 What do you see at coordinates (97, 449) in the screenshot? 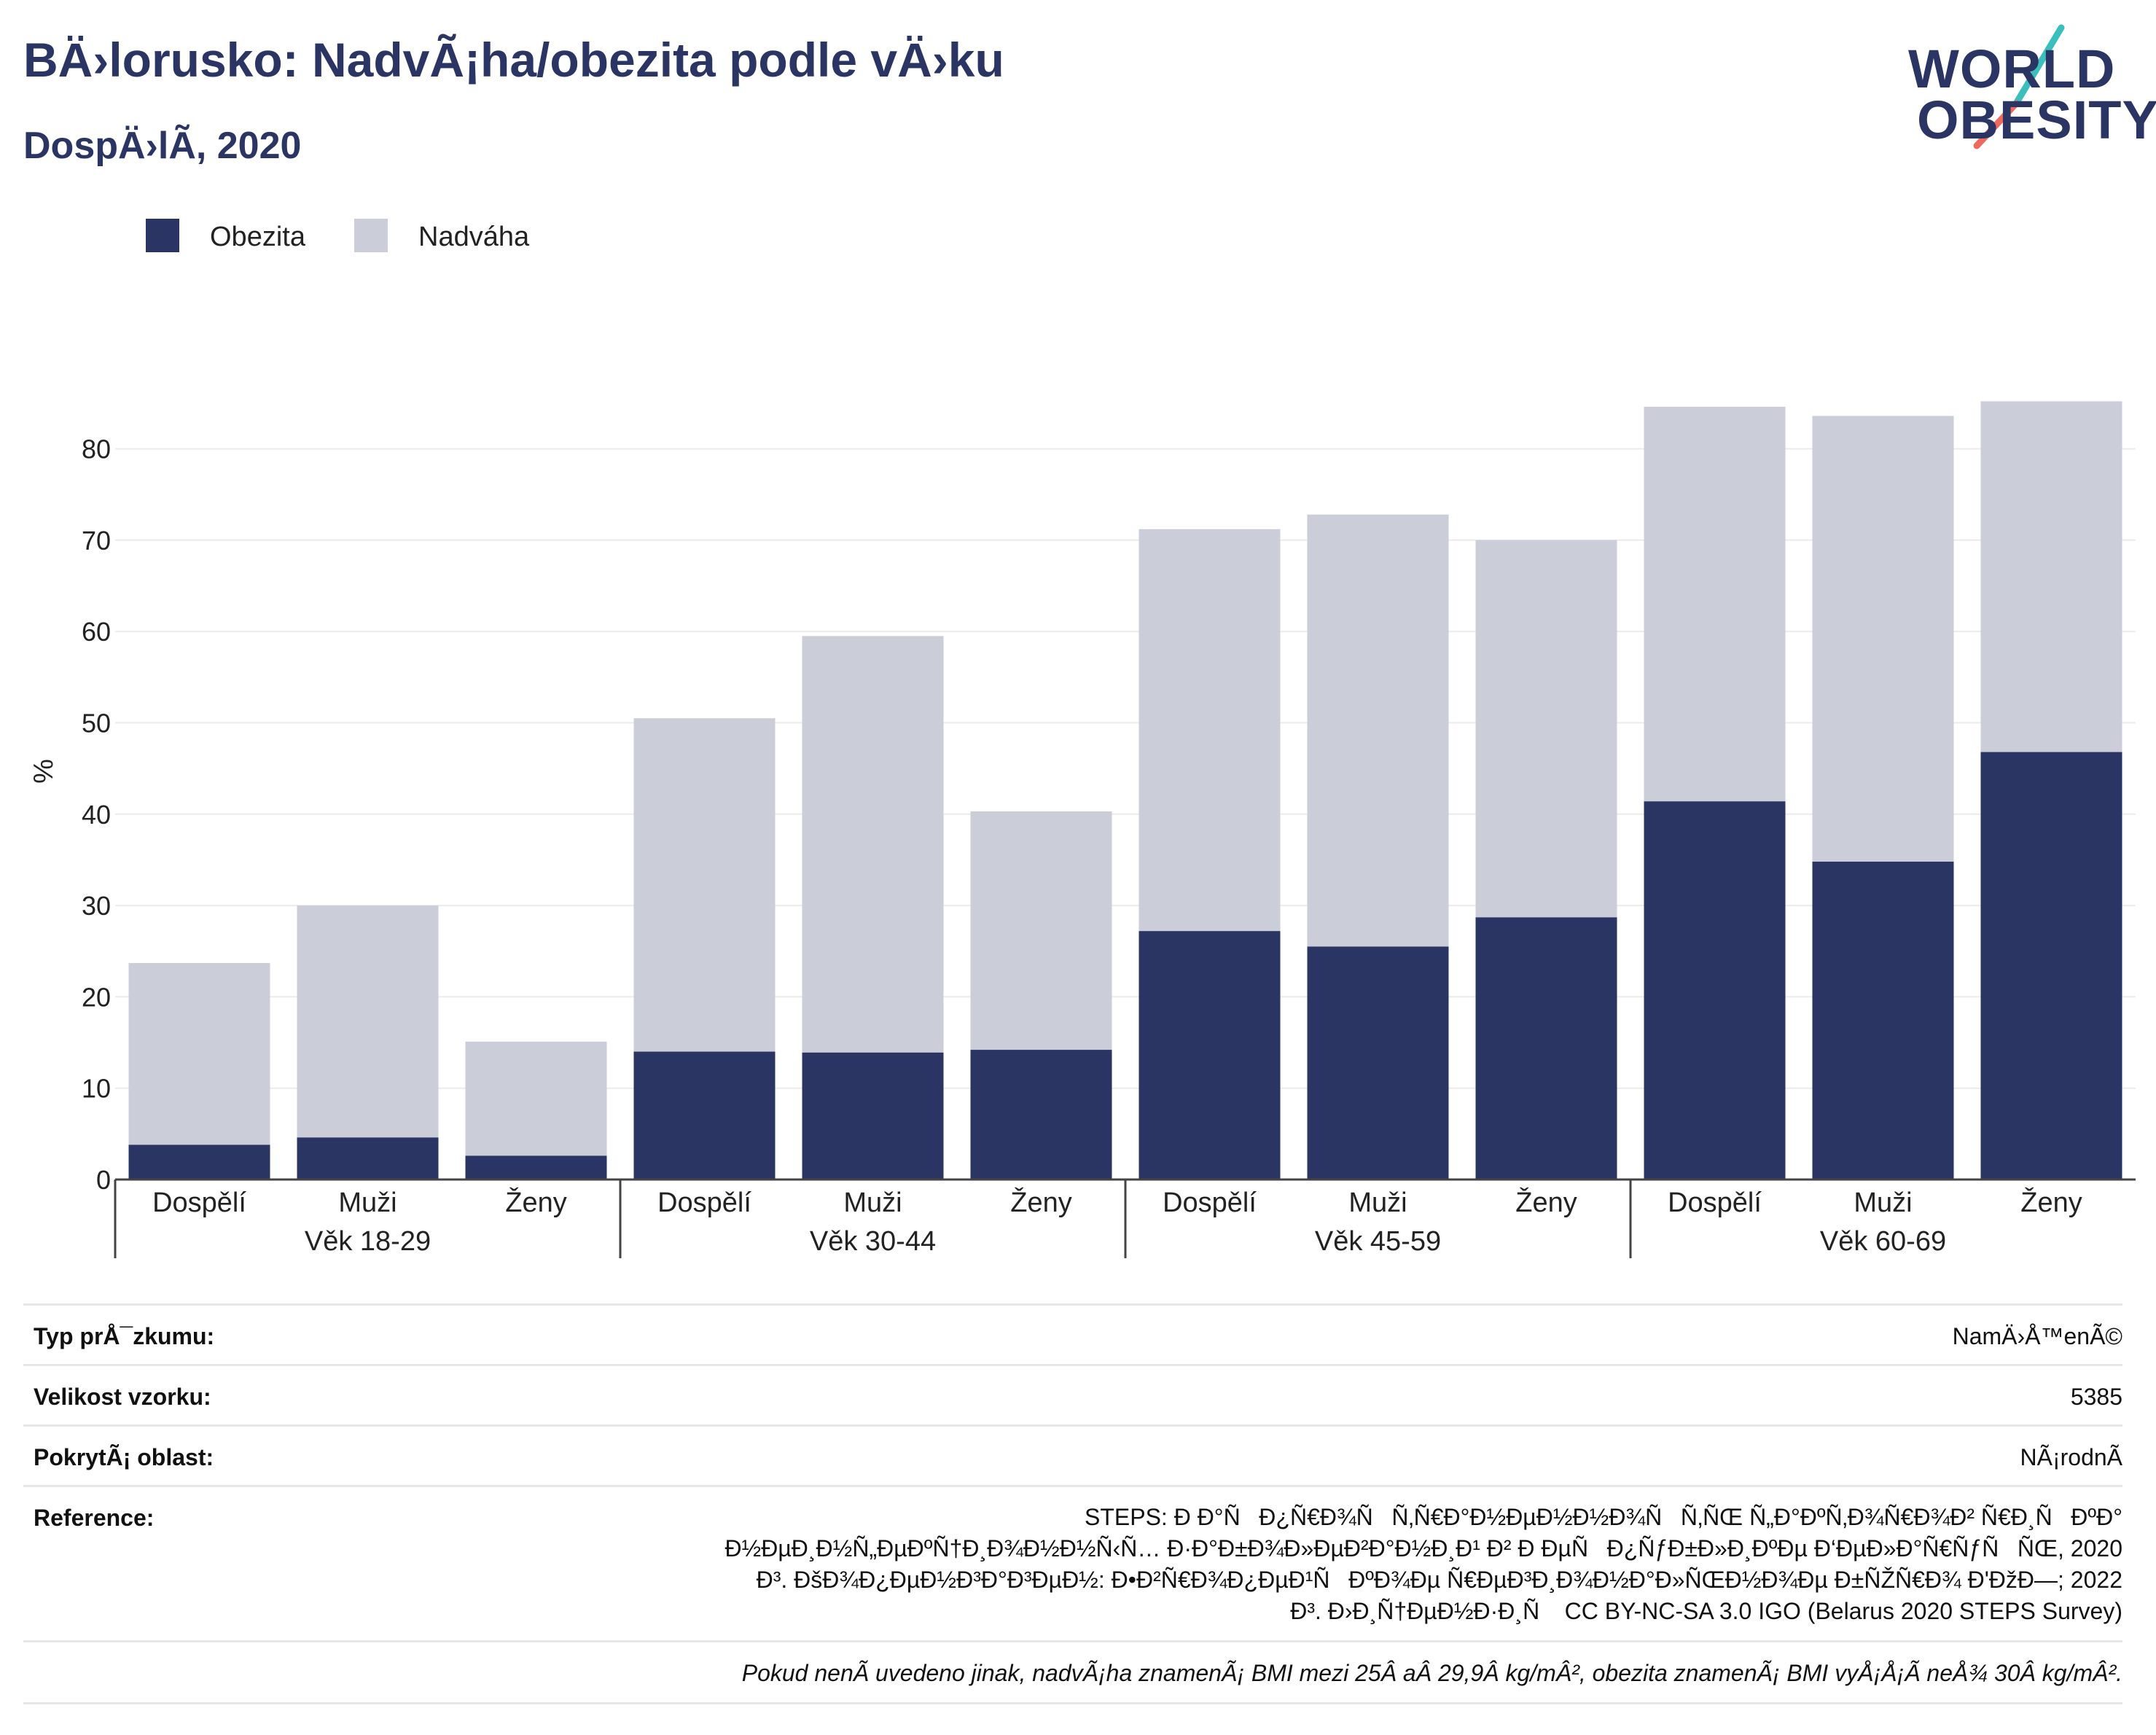
I see `y-tick-label: 80` at bounding box center [97, 449].